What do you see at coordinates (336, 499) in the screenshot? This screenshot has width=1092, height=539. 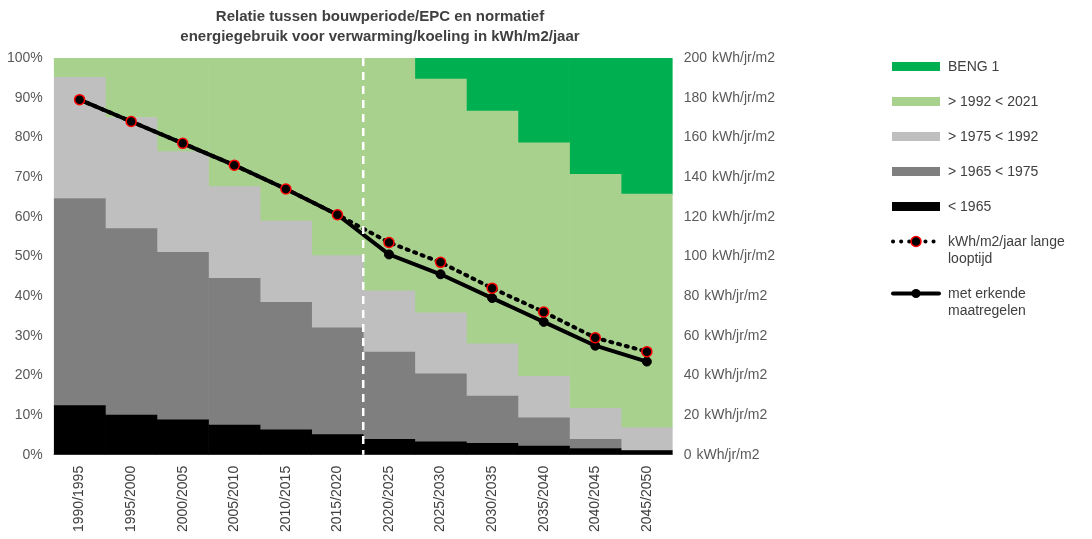 I see `x-tick-label: 2015/2020` at bounding box center [336, 499].